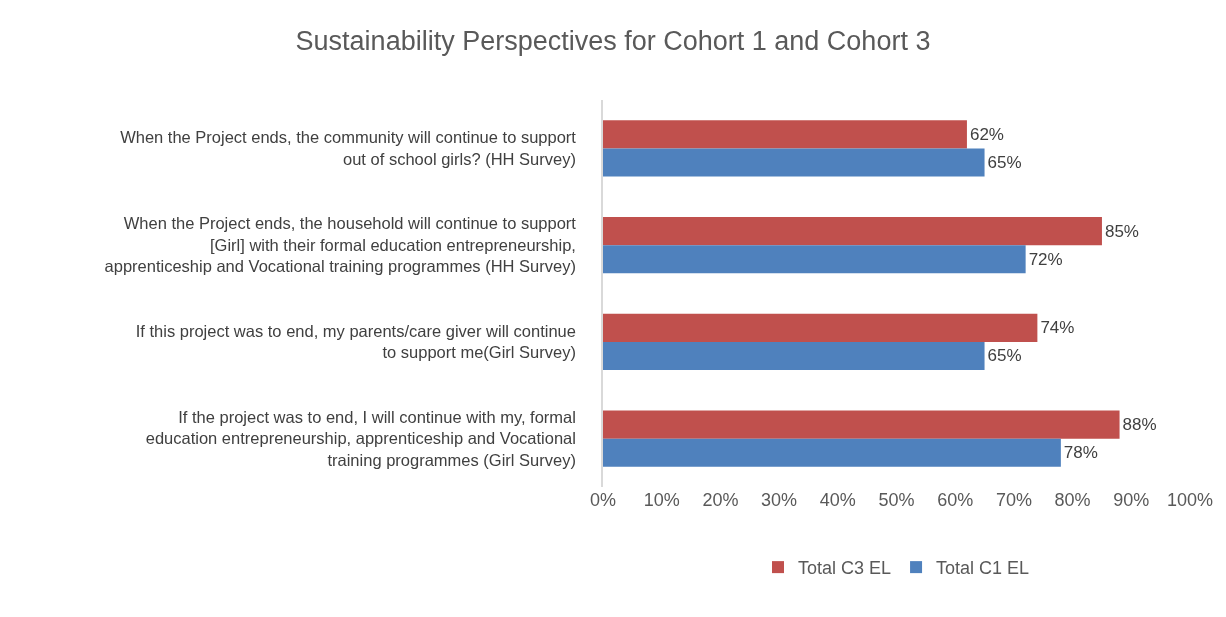 The width and height of the screenshot is (1226, 617). Describe the element at coordinates (1072, 500) in the screenshot. I see `x-tick-label: 80%` at that location.